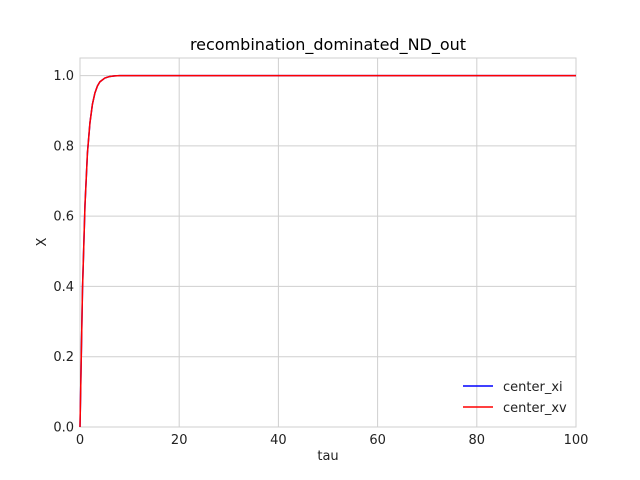  I want to click on y-tick-label: 0.2, so click(63, 357).